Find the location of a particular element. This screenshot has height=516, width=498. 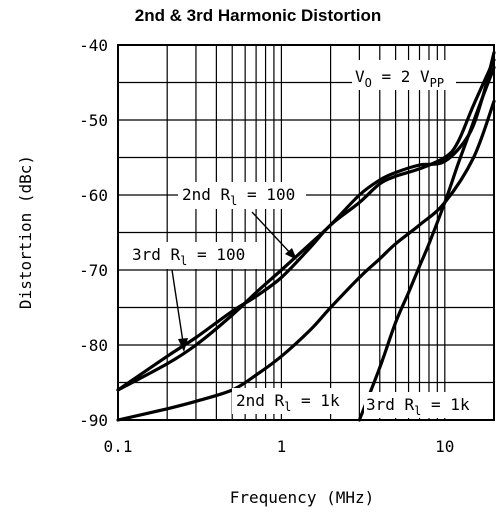

label-3rd-rl-100: 3rd Rl = 100 is located at coordinates (194, 255).